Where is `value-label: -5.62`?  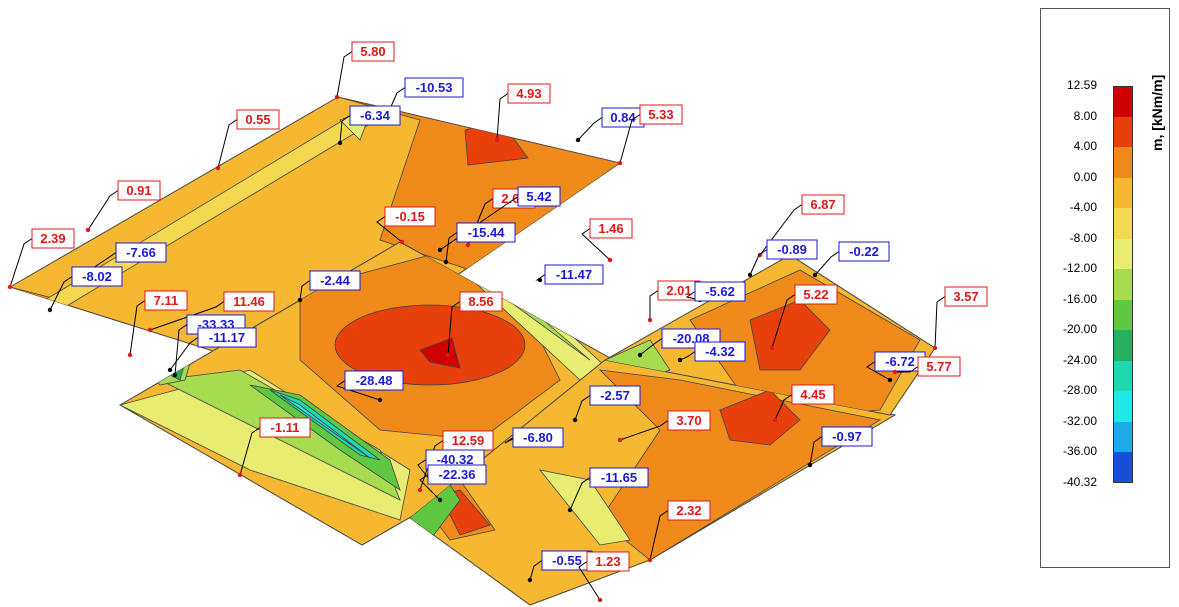 value-label: -5.62 is located at coordinates (715, 292).